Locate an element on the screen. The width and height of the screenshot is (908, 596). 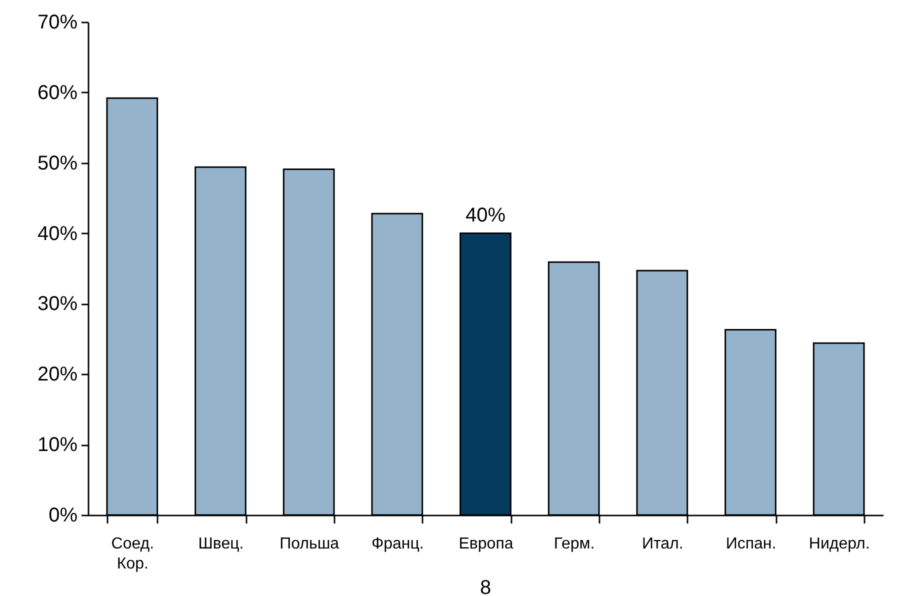
x-tick-label: Франц. is located at coordinates (397, 544).